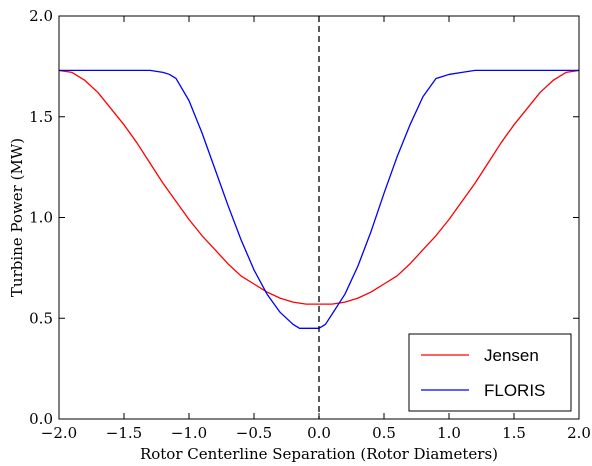 The width and height of the screenshot is (592, 466). What do you see at coordinates (17, 217) in the screenshot?
I see `y-axis-label: Turbine Power (MW)` at bounding box center [17, 217].